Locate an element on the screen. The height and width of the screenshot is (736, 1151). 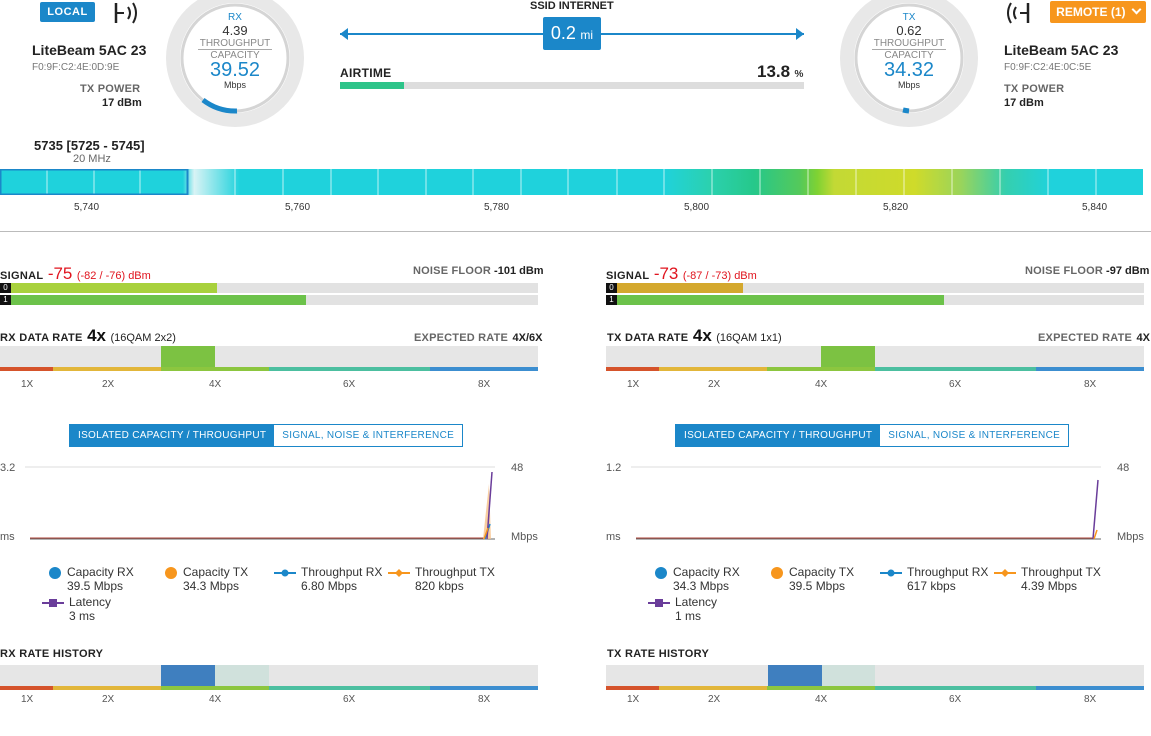
left-tab-signal: SIGNAL, NOISE & INTERFERENCE is located at coordinates (368, 435).